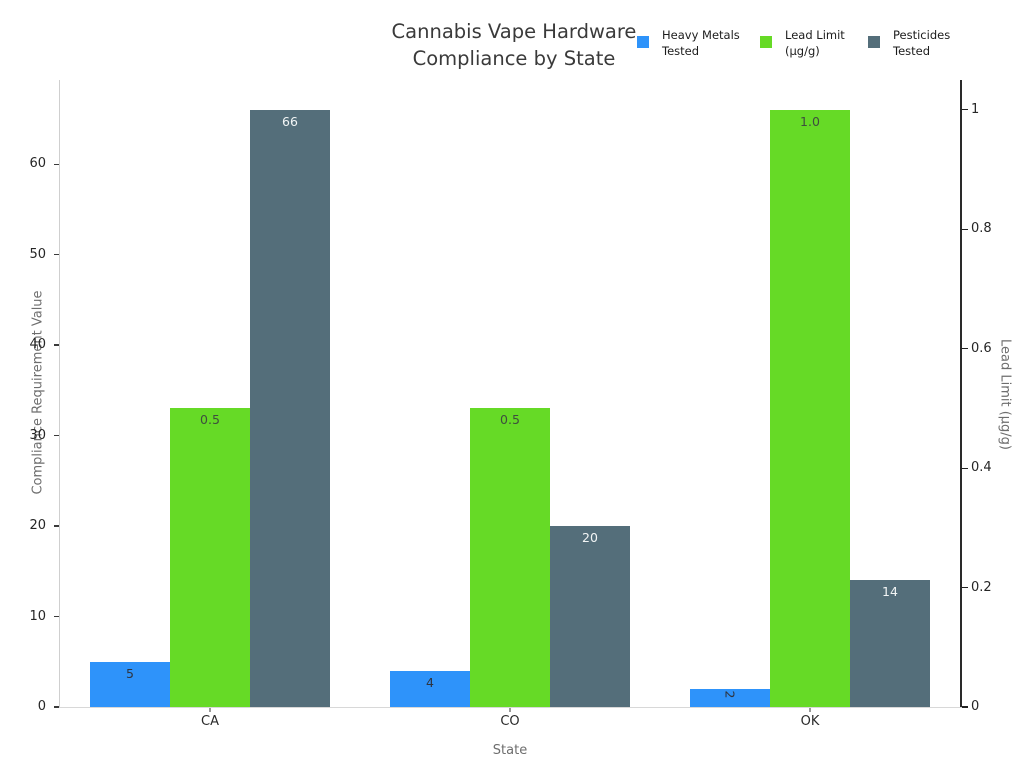  Describe the element at coordinates (290, 121) in the screenshot. I see `bar-value-label-ca-2: 66` at that location.